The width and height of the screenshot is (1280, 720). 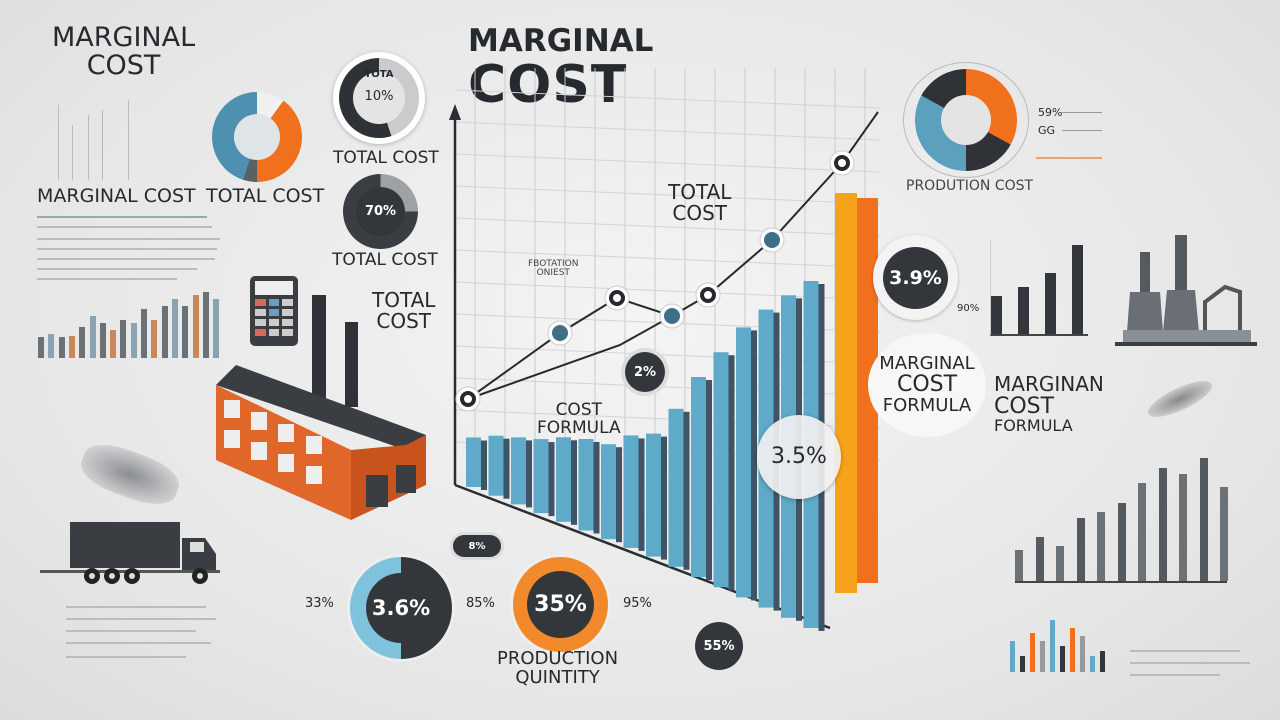 I want to click on percent-badge: 3.5%, so click(x=799, y=457).